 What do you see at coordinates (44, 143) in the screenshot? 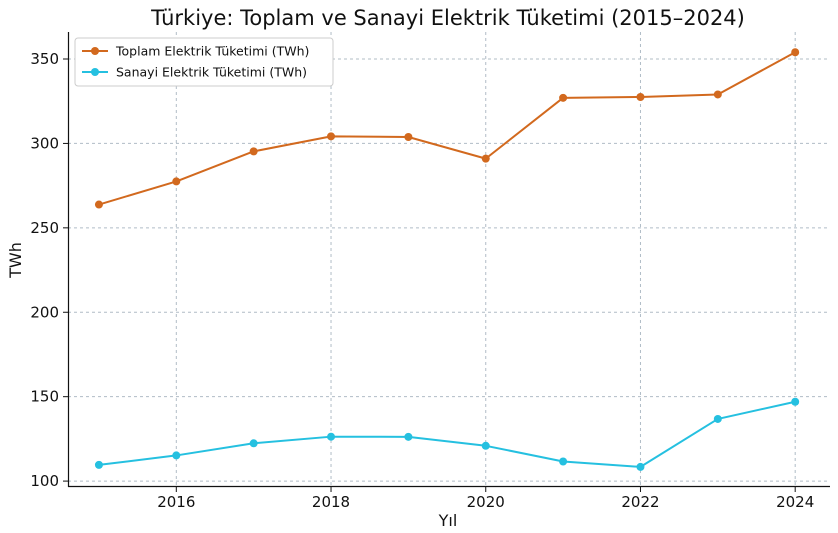
I see `y-tick-label: 300` at bounding box center [44, 143].